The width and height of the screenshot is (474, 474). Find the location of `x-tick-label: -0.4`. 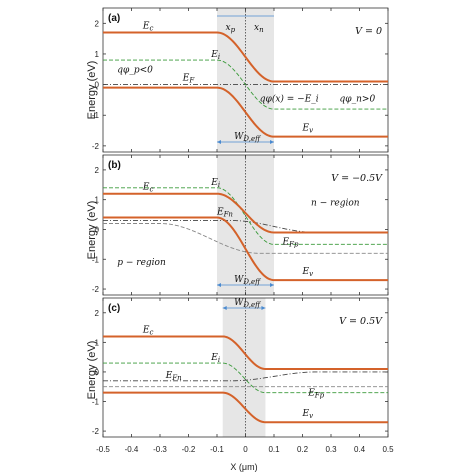

x-tick-label: -0.4 is located at coordinates (132, 449).